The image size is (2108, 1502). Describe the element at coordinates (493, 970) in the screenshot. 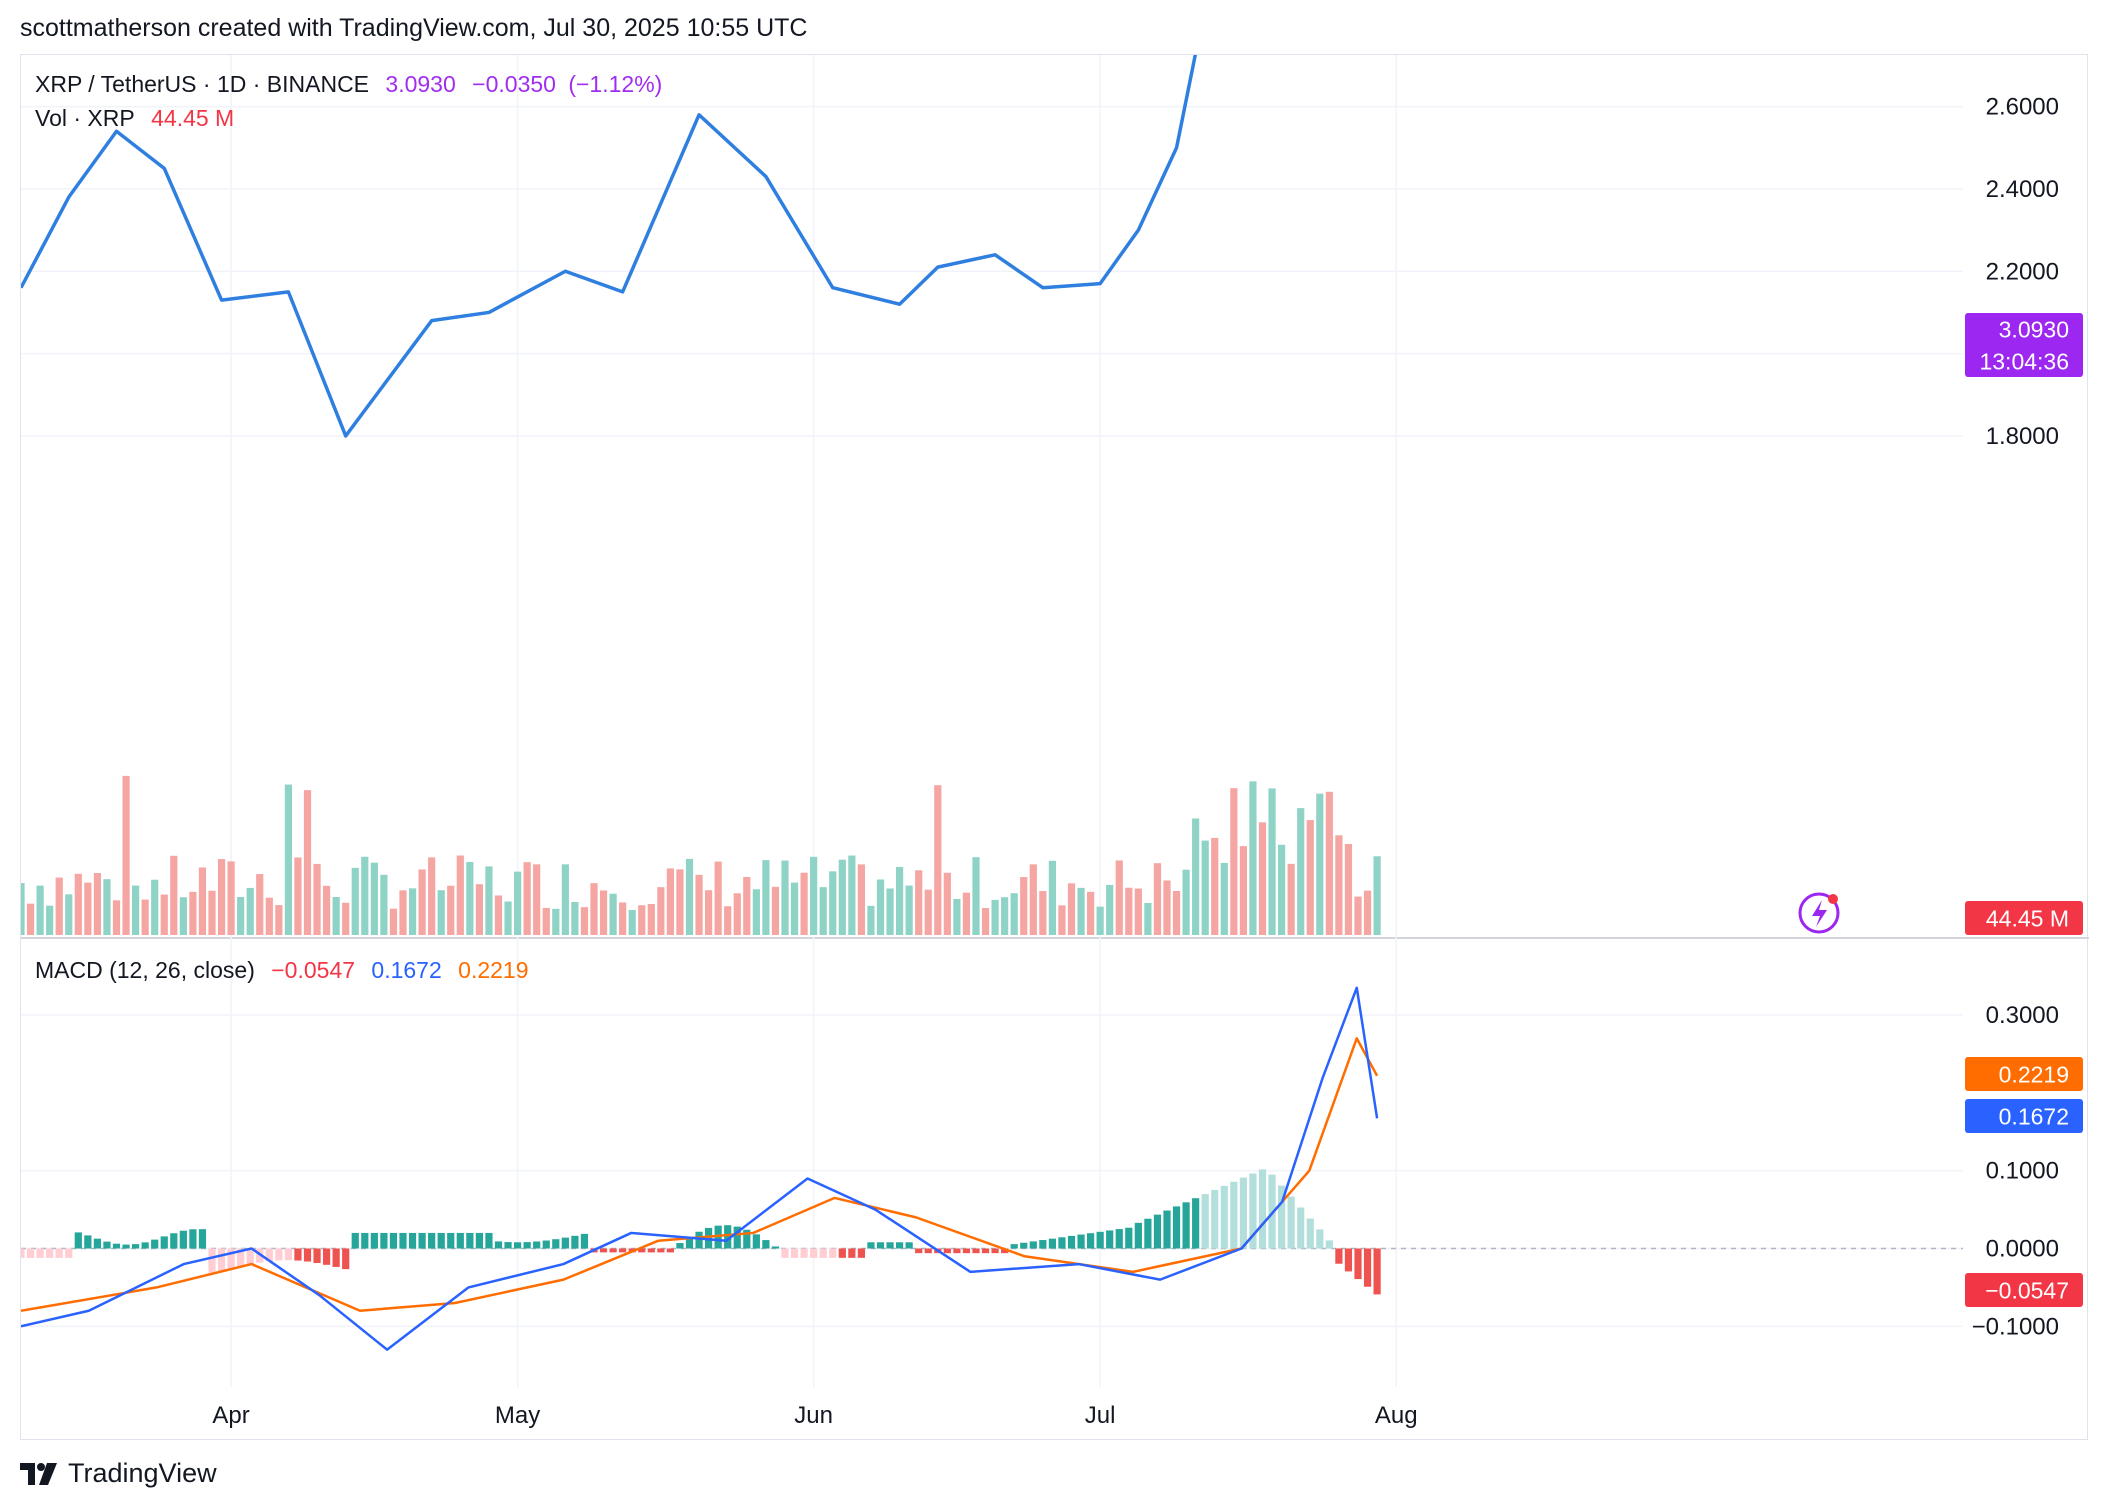

I see `macd-signal-value: 0.2219` at that location.